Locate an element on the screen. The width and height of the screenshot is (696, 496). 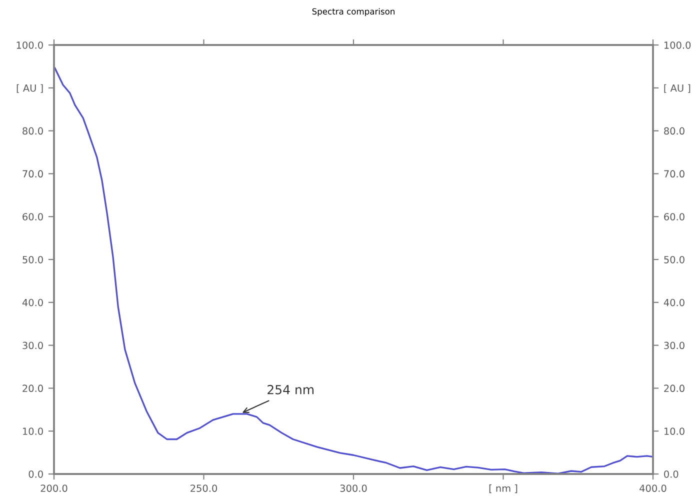
chart-title: Spectra comparison is located at coordinates (353, 12).